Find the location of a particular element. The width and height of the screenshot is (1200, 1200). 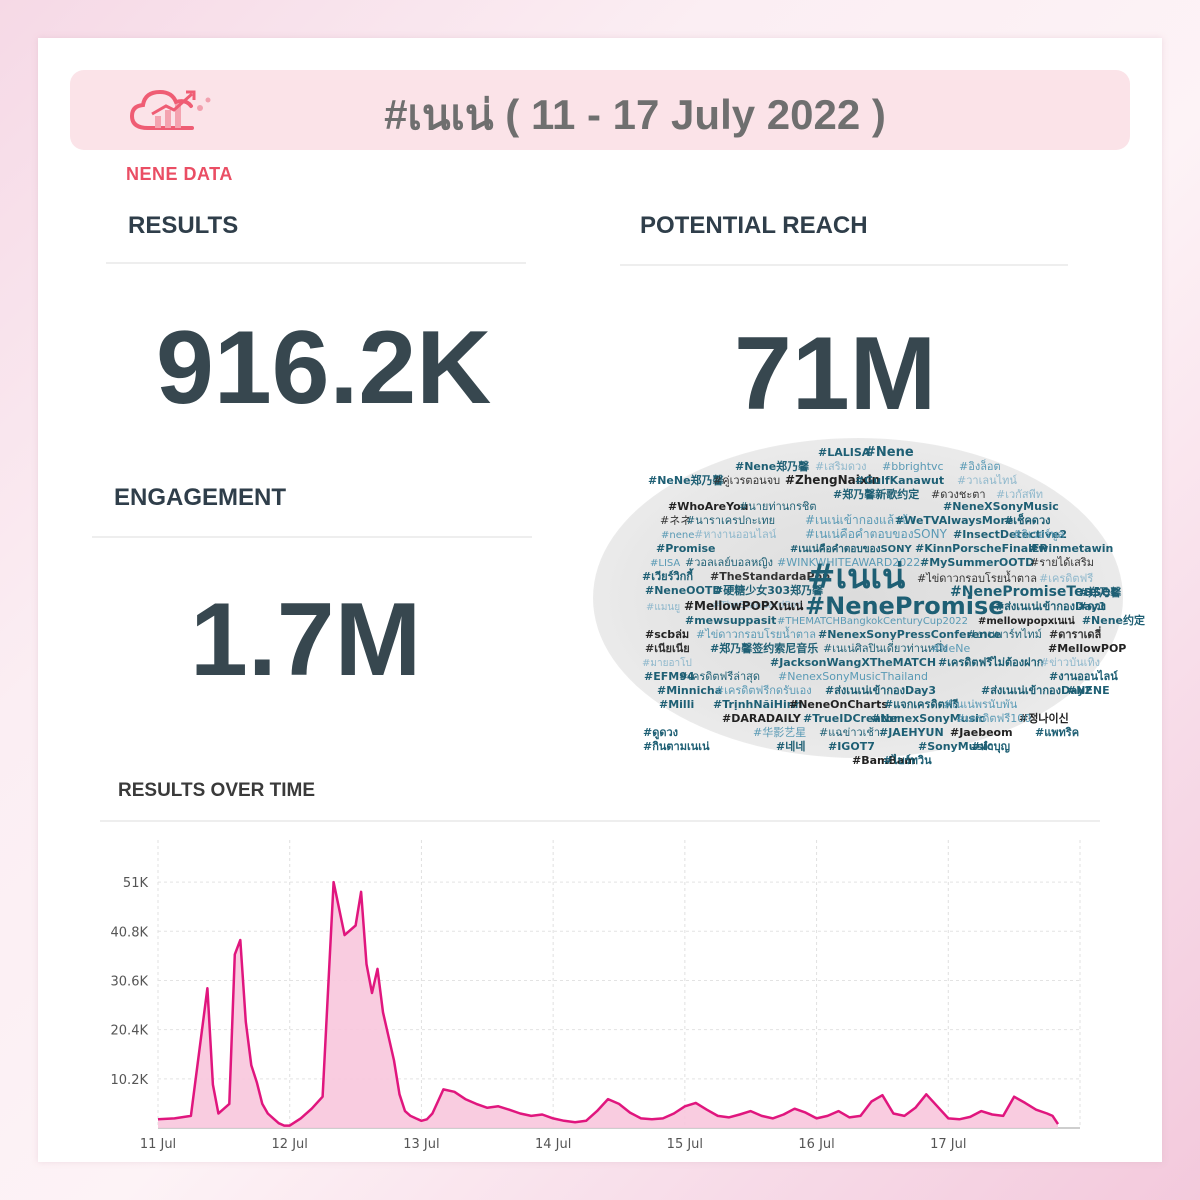

word-cloud-term: #เนียเนีย is located at coordinates (667, 648).